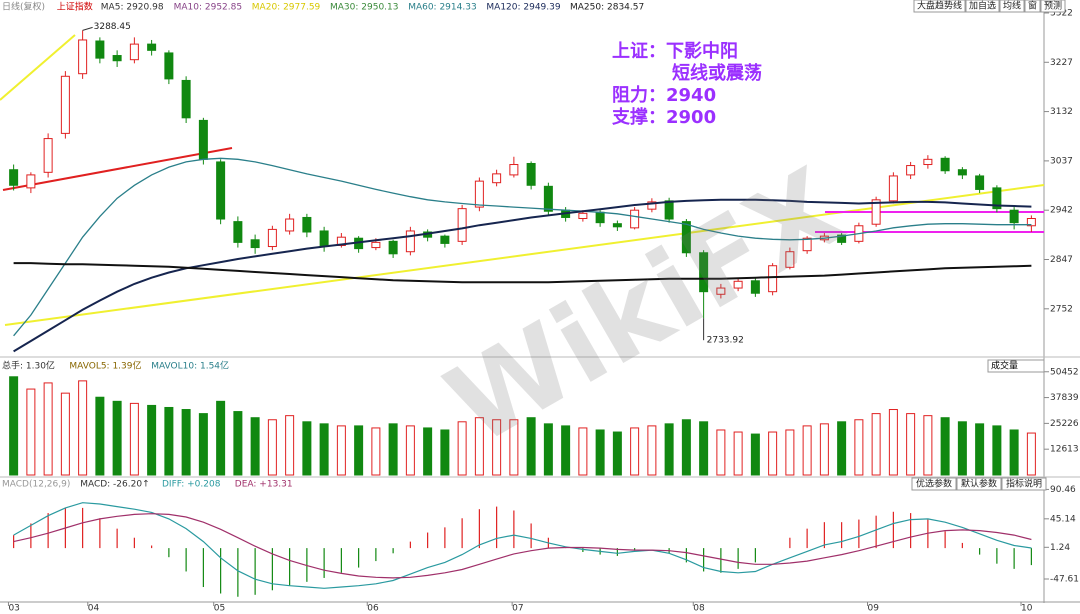  I want to click on volume-select-label: 成交量, so click(1004, 366).